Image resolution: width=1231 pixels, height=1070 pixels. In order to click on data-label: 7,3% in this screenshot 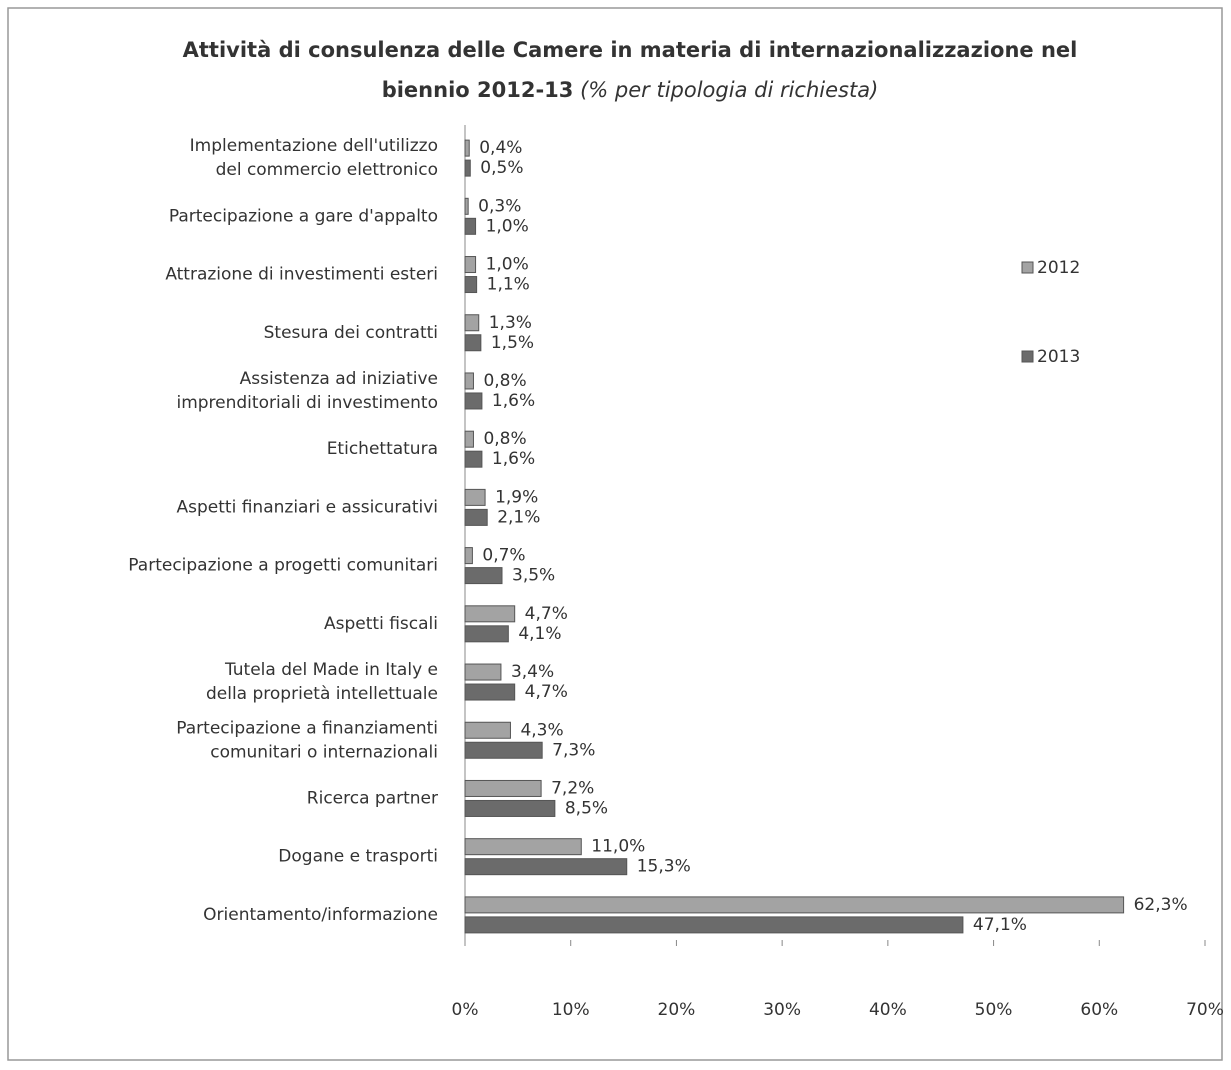, I will do `click(573, 750)`.